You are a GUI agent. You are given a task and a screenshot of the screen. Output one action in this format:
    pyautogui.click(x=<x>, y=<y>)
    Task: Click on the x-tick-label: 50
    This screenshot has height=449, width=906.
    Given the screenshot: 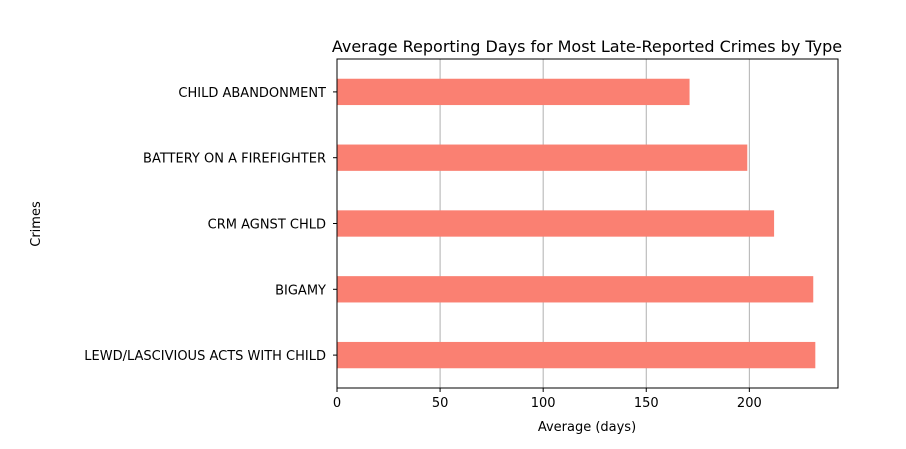 What is the action you would take?
    pyautogui.click(x=440, y=403)
    